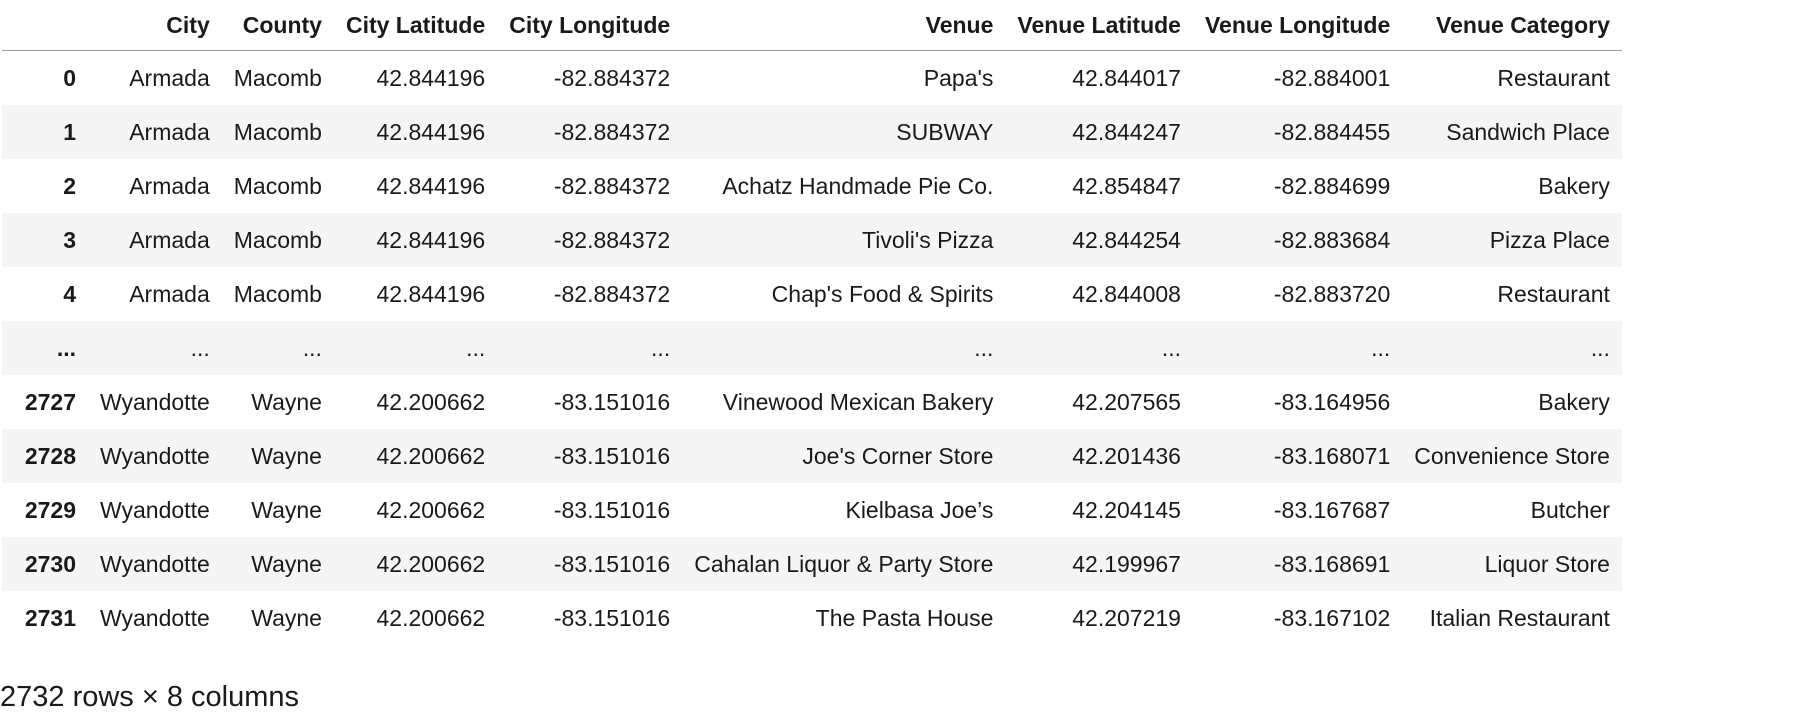 The height and width of the screenshot is (713, 1813). Describe the element at coordinates (1126, 185) in the screenshot. I see `cell-venue-latitude: 42.854847` at that location.